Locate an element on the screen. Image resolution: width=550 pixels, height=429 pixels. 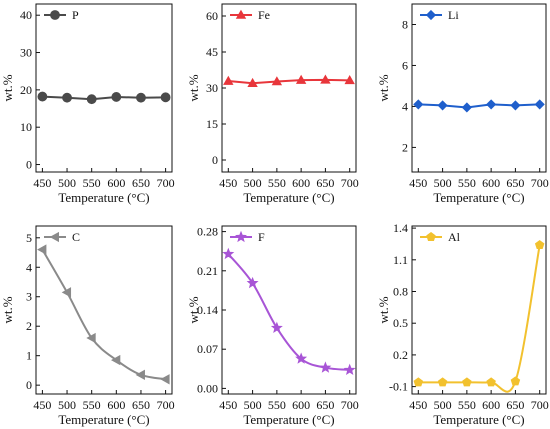
y-tick-label: 4 is located at coordinates (29, 267).